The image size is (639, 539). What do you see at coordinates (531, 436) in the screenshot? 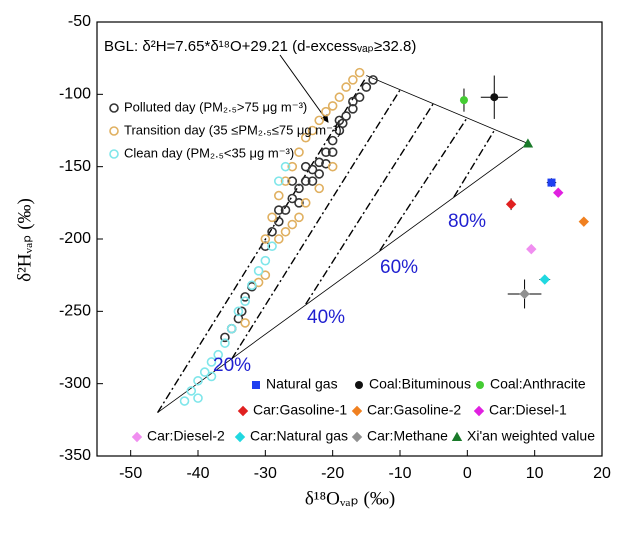
I see `legend-label: Xi'an weighted value` at bounding box center [531, 436].